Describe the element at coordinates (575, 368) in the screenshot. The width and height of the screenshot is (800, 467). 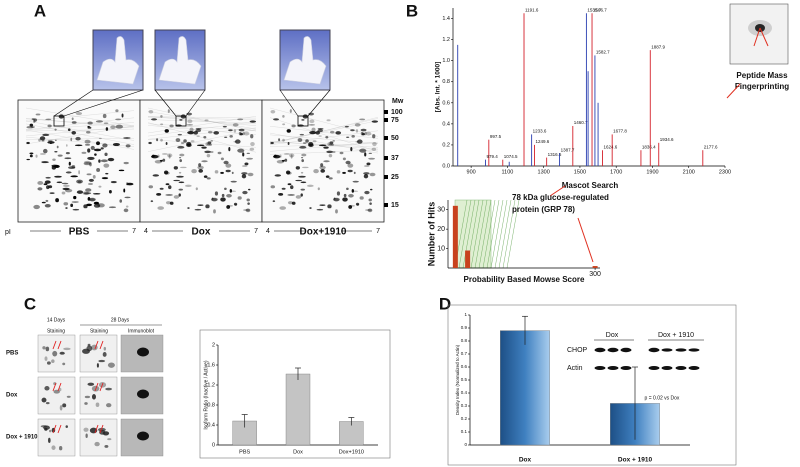
I see `blot-row: Actin` at that location.